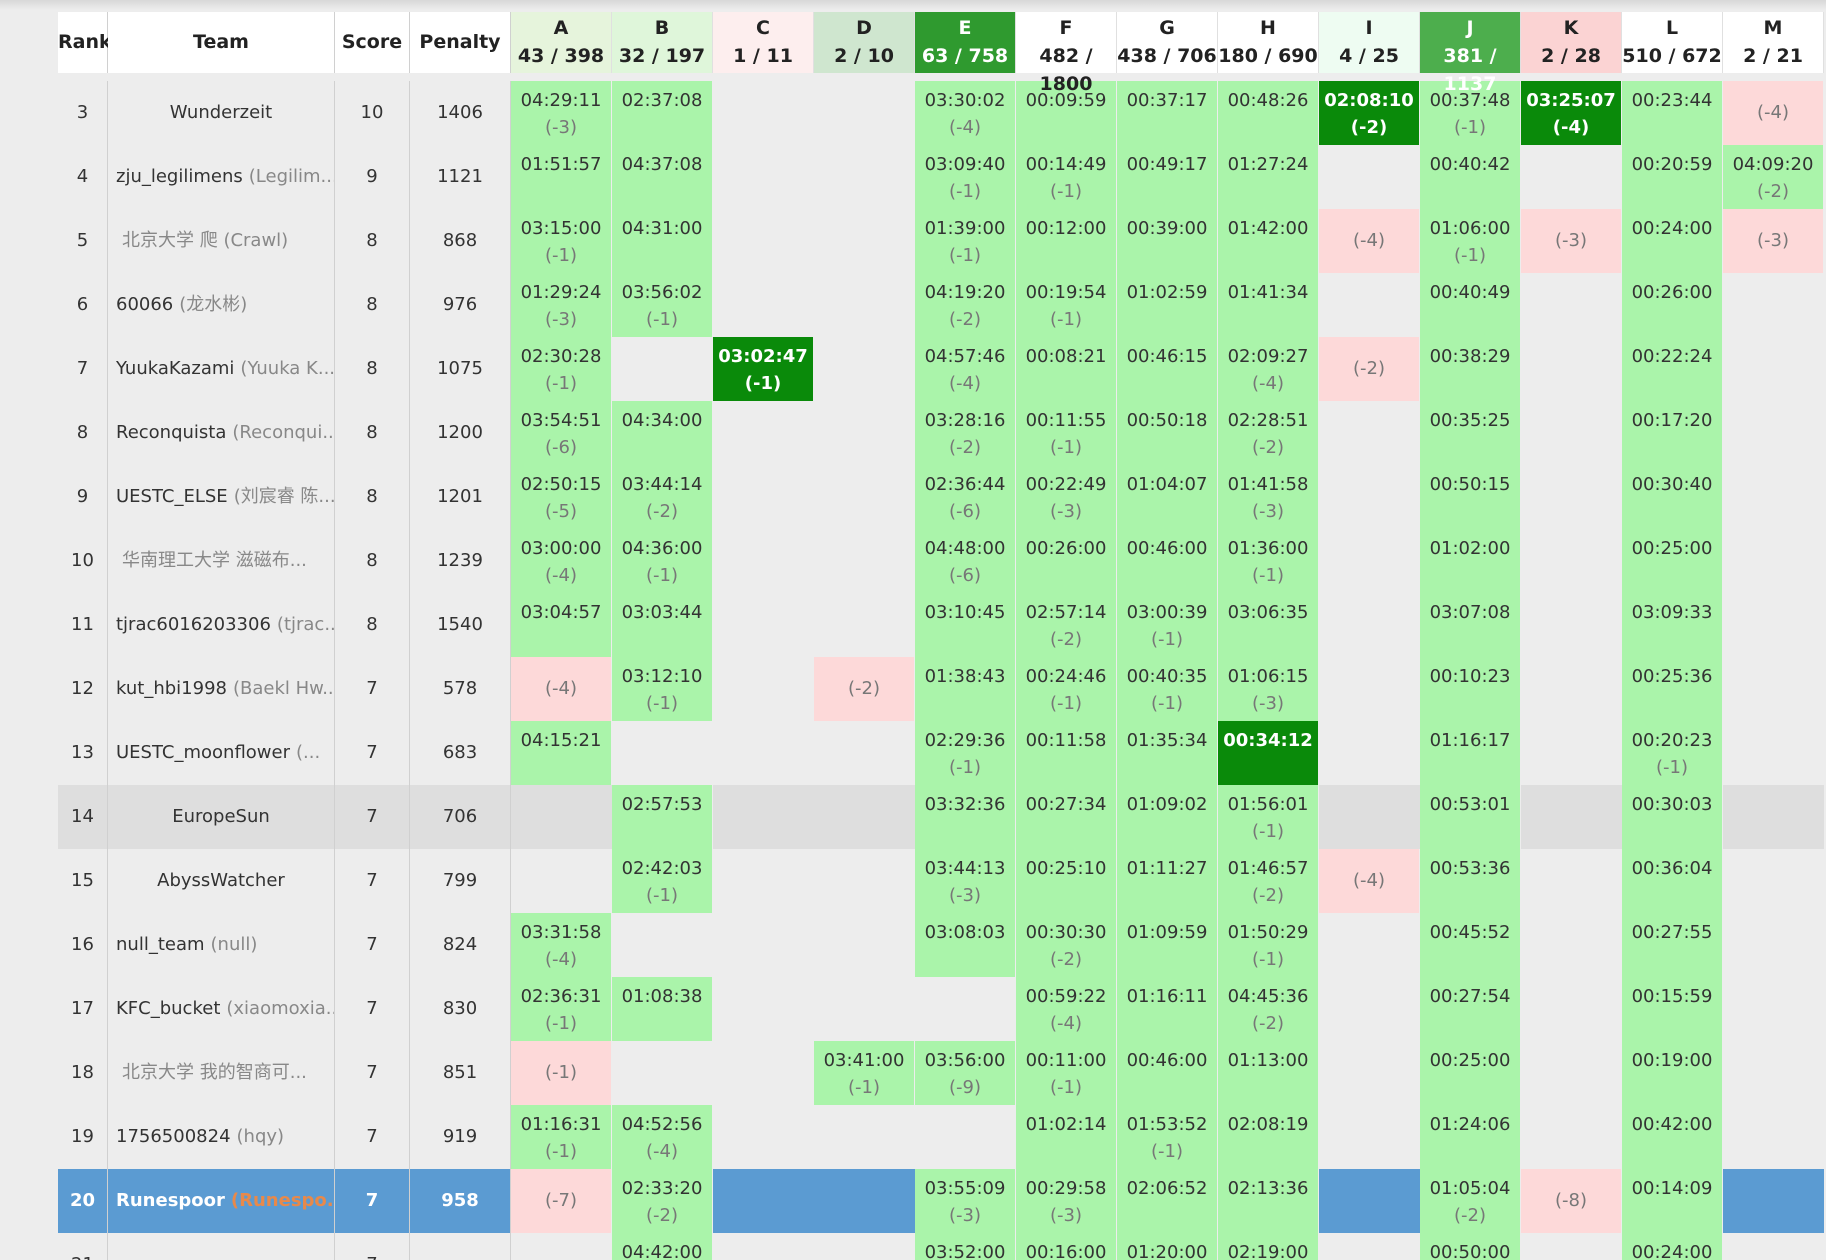 The image size is (1826, 1260). I want to click on problem-cell: 01:36:00 (-1), so click(1268, 561).